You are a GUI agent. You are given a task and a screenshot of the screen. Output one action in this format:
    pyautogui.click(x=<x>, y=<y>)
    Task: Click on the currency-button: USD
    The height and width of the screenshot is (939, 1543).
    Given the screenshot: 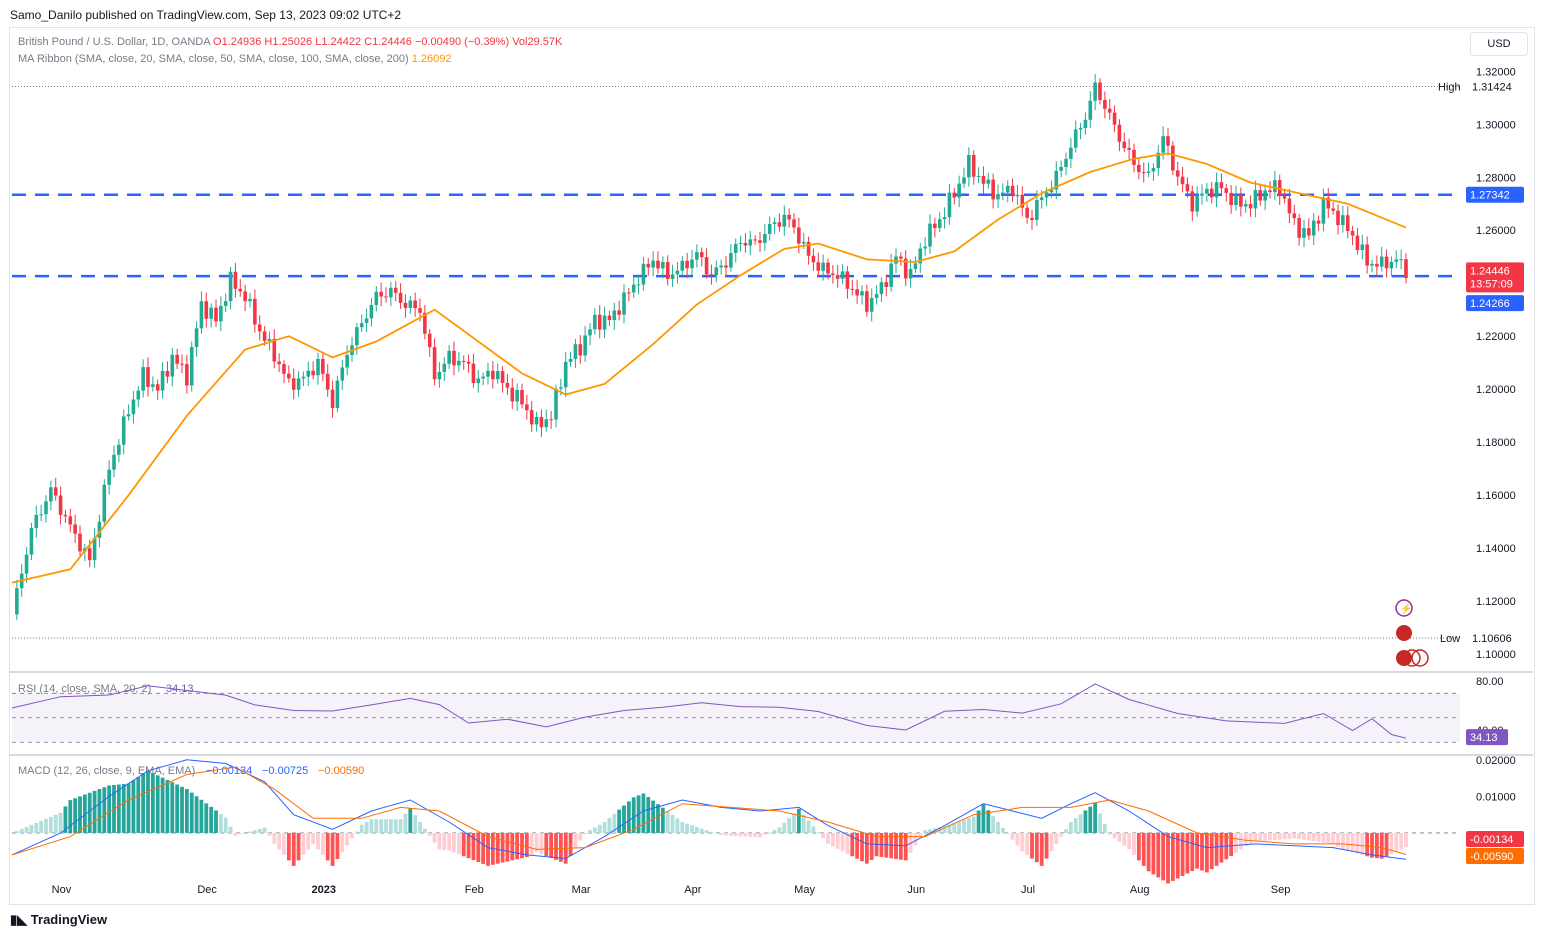 What is the action you would take?
    pyautogui.click(x=1499, y=44)
    